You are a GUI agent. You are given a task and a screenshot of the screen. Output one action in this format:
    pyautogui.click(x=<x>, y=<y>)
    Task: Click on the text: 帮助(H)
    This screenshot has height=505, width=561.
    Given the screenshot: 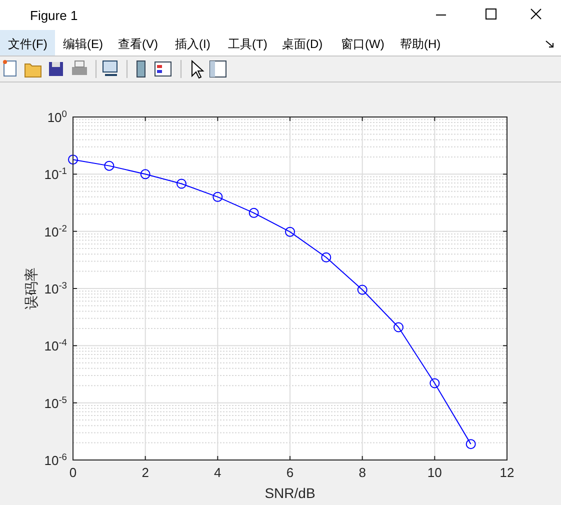 What is the action you would take?
    pyautogui.click(x=420, y=44)
    